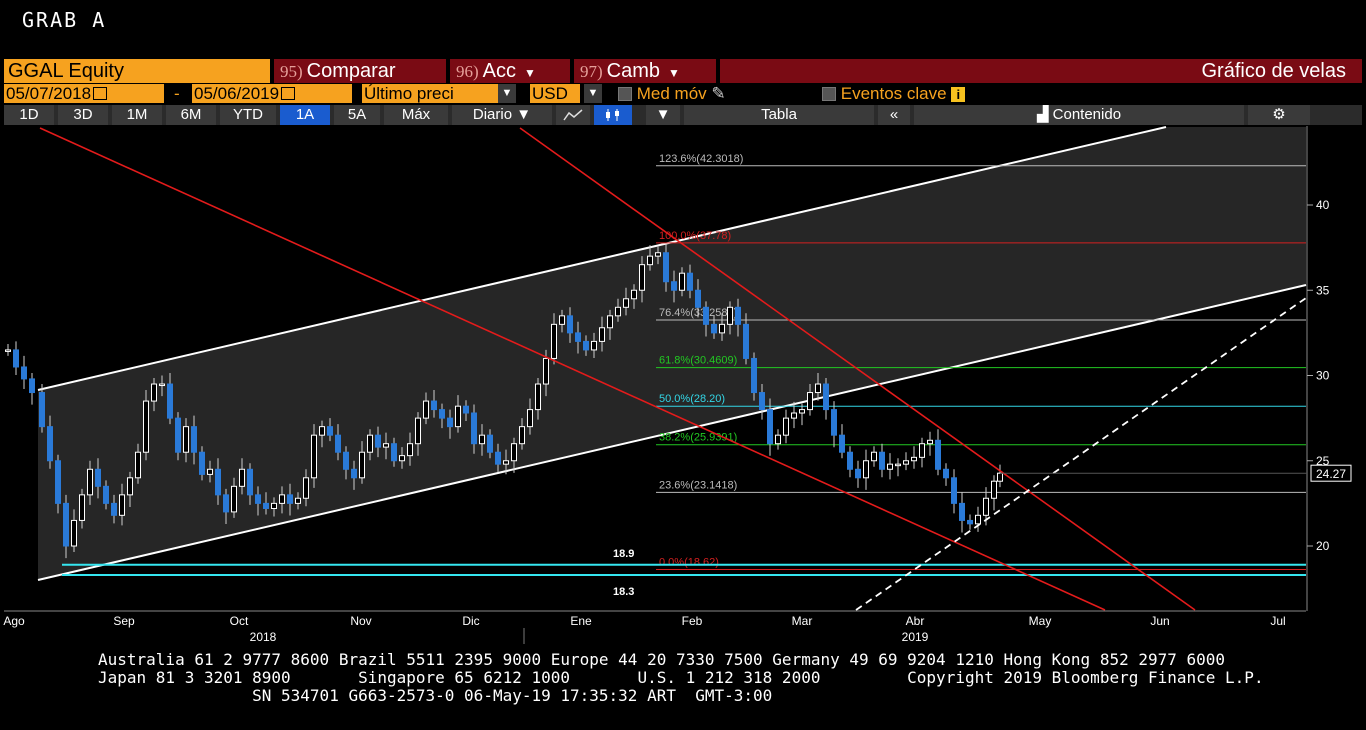  I want to click on actions-menu: 96) Acc ▼, so click(510, 71).